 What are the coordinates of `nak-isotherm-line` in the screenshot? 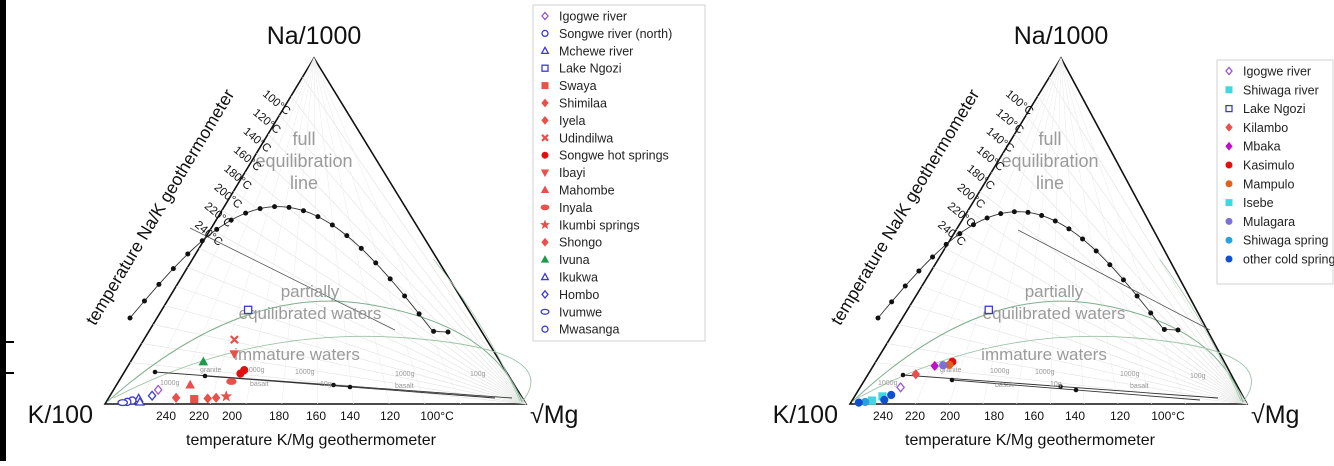 It's located at (1114, 280).